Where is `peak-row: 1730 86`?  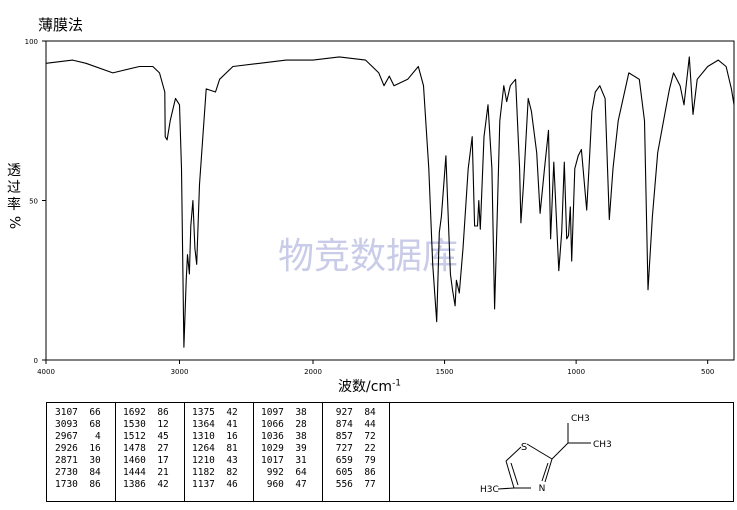
peak-row: 1730 86 is located at coordinates (78, 484).